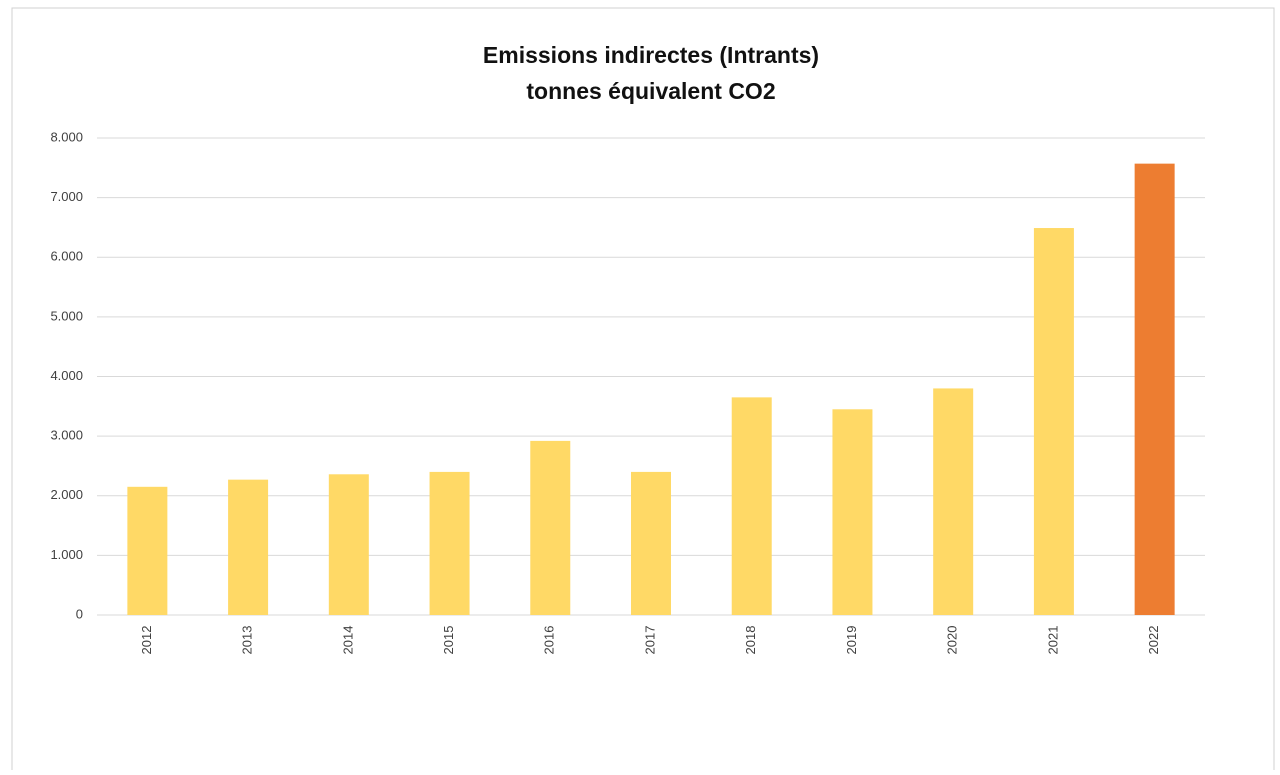 Image resolution: width=1280 pixels, height=775 pixels. I want to click on x-tick-label: 2015, so click(448, 640).